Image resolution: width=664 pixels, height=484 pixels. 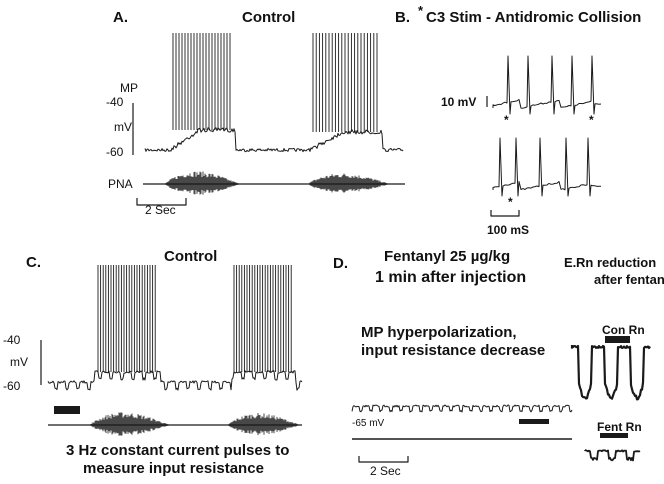 What do you see at coordinates (115, 102) in the screenshot?
I see `panel-a-y-tick-top: -40` at bounding box center [115, 102].